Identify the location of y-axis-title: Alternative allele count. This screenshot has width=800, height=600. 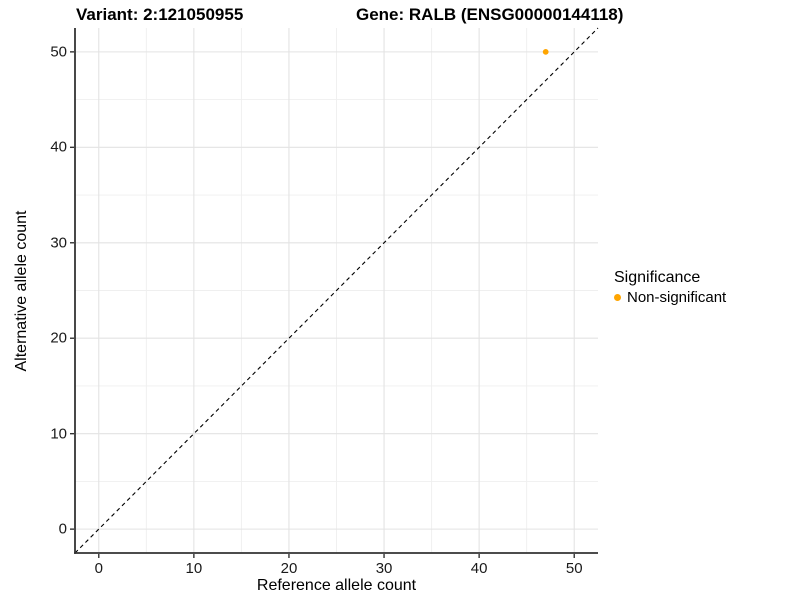
(21, 291).